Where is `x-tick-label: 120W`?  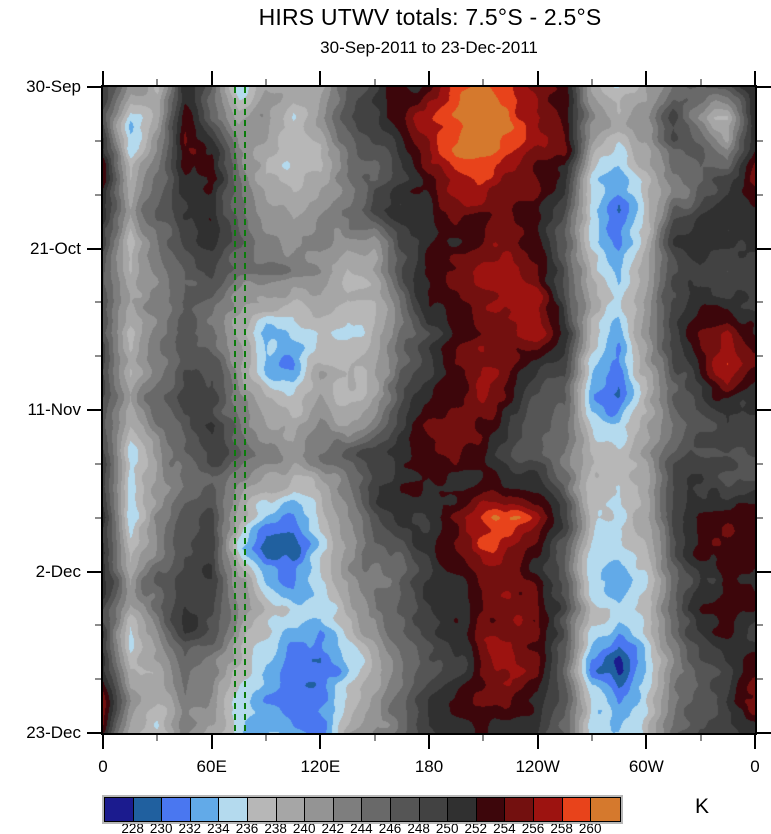 x-tick-label: 120W is located at coordinates (537, 766).